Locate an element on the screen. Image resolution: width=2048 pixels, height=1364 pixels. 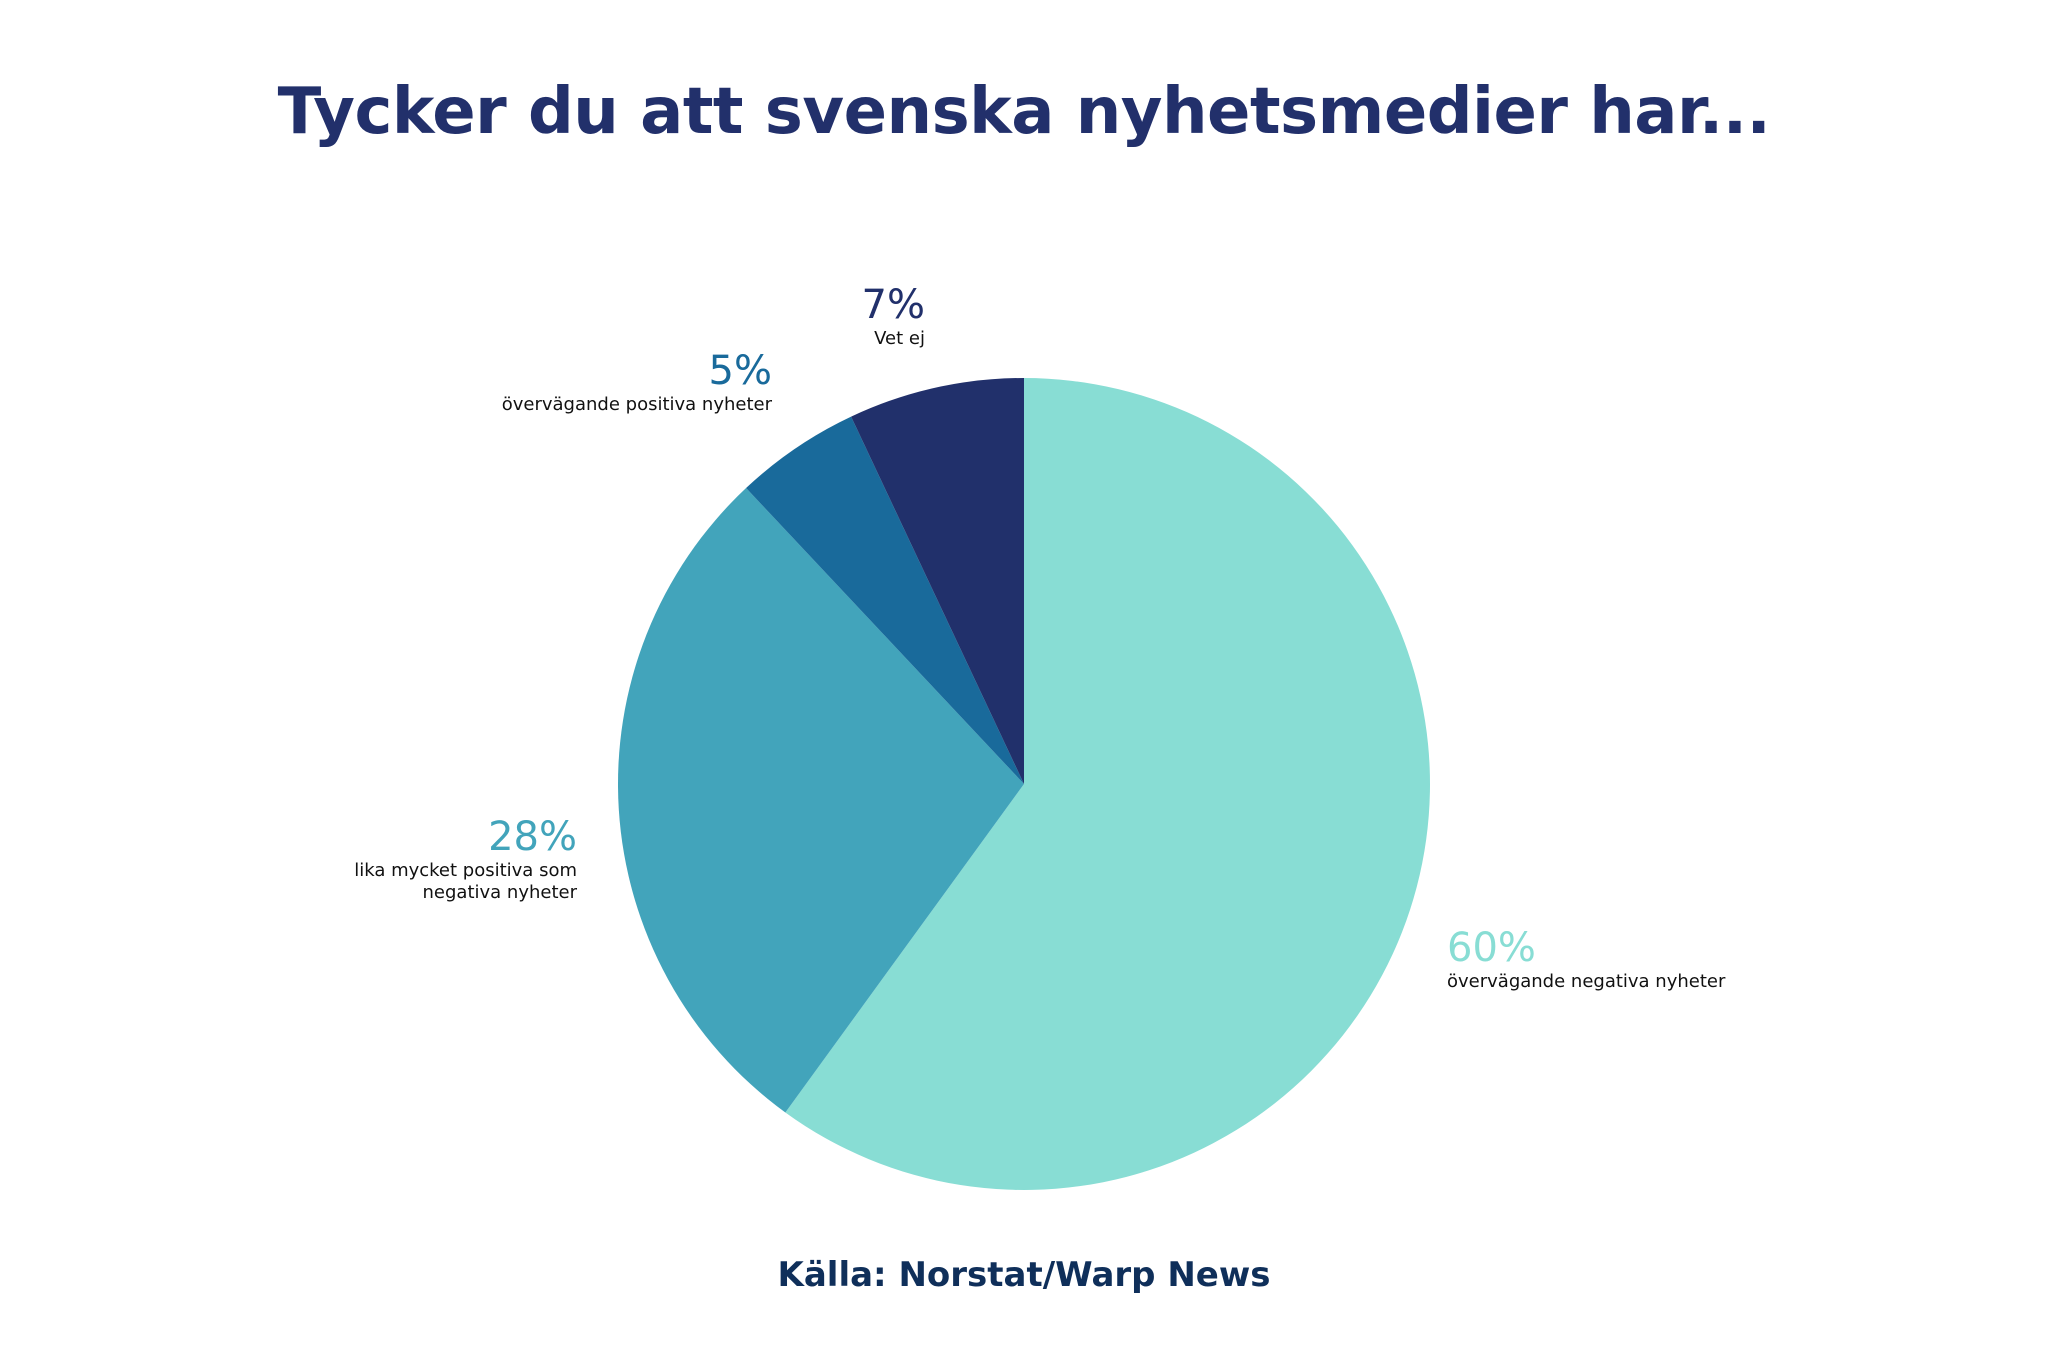
category-label: Vet ej is located at coordinates (899, 338).